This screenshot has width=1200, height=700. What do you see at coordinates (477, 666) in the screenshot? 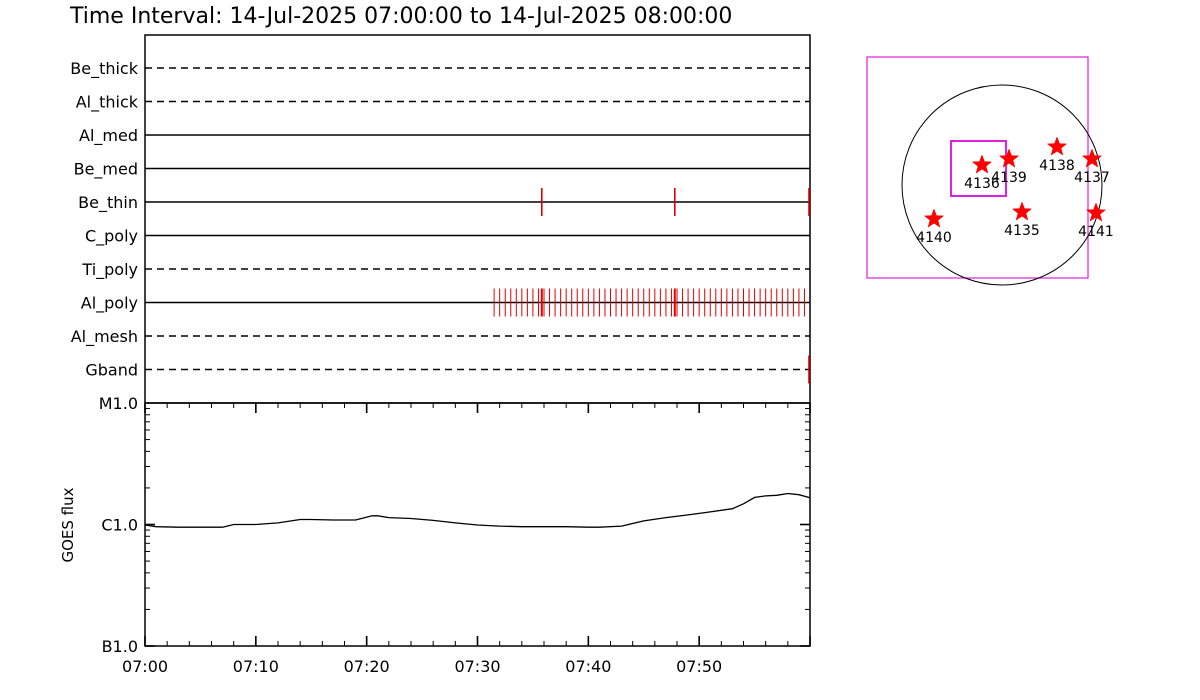
I see `x-tick-label: 07:30` at bounding box center [477, 666].